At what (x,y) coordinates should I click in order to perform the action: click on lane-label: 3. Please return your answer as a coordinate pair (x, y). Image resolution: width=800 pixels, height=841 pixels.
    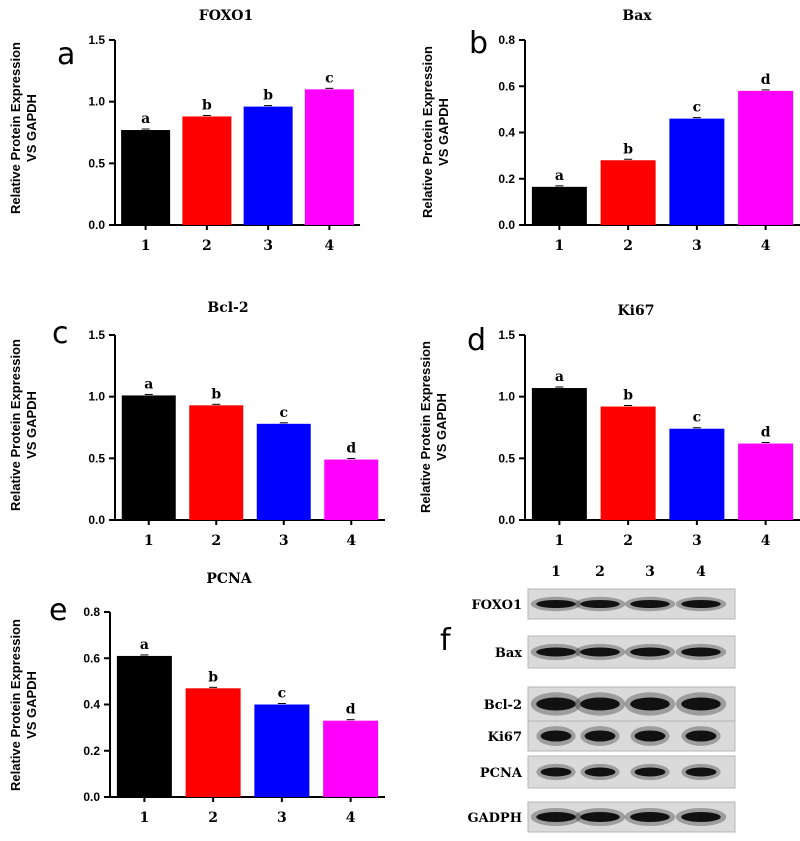
    Looking at the image, I should click on (650, 572).